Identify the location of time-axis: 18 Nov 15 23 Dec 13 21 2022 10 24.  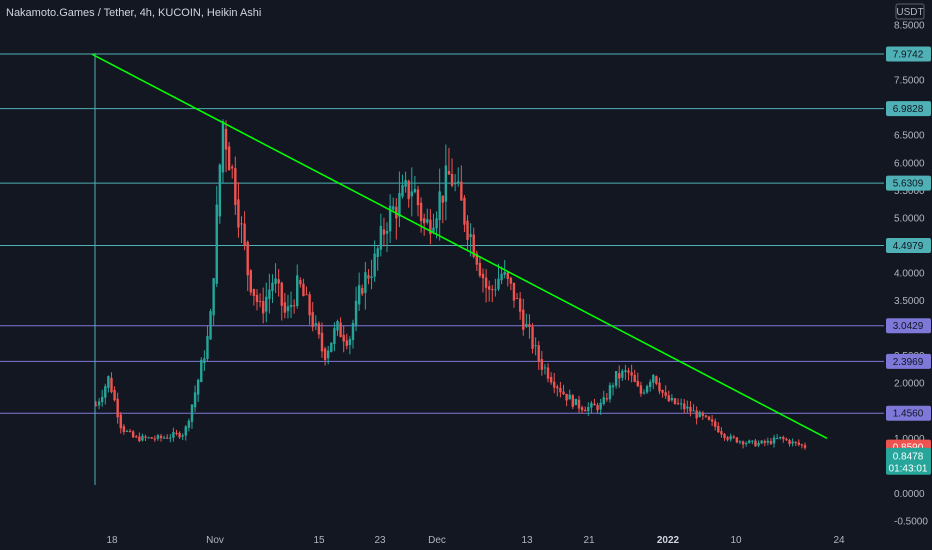
(475, 540).